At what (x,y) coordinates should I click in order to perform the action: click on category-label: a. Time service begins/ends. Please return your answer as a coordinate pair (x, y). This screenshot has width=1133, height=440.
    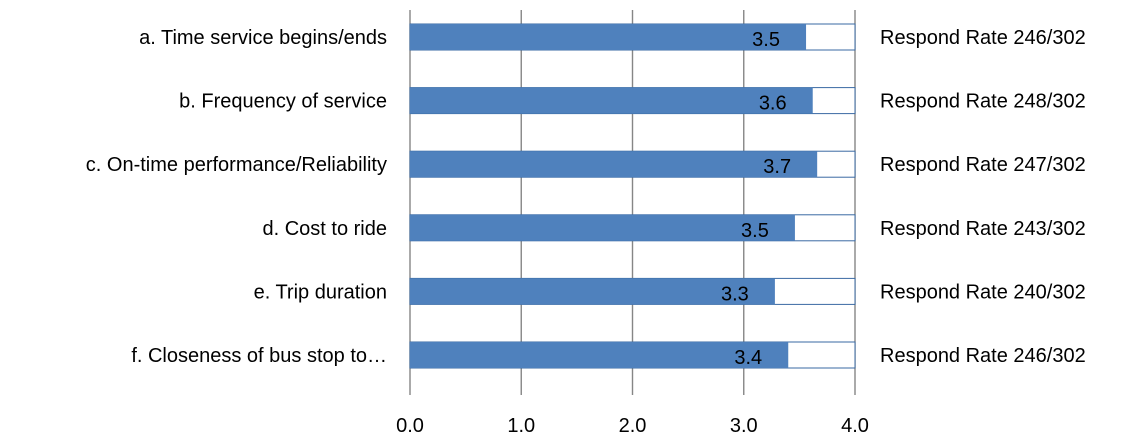
    Looking at the image, I should click on (263, 38).